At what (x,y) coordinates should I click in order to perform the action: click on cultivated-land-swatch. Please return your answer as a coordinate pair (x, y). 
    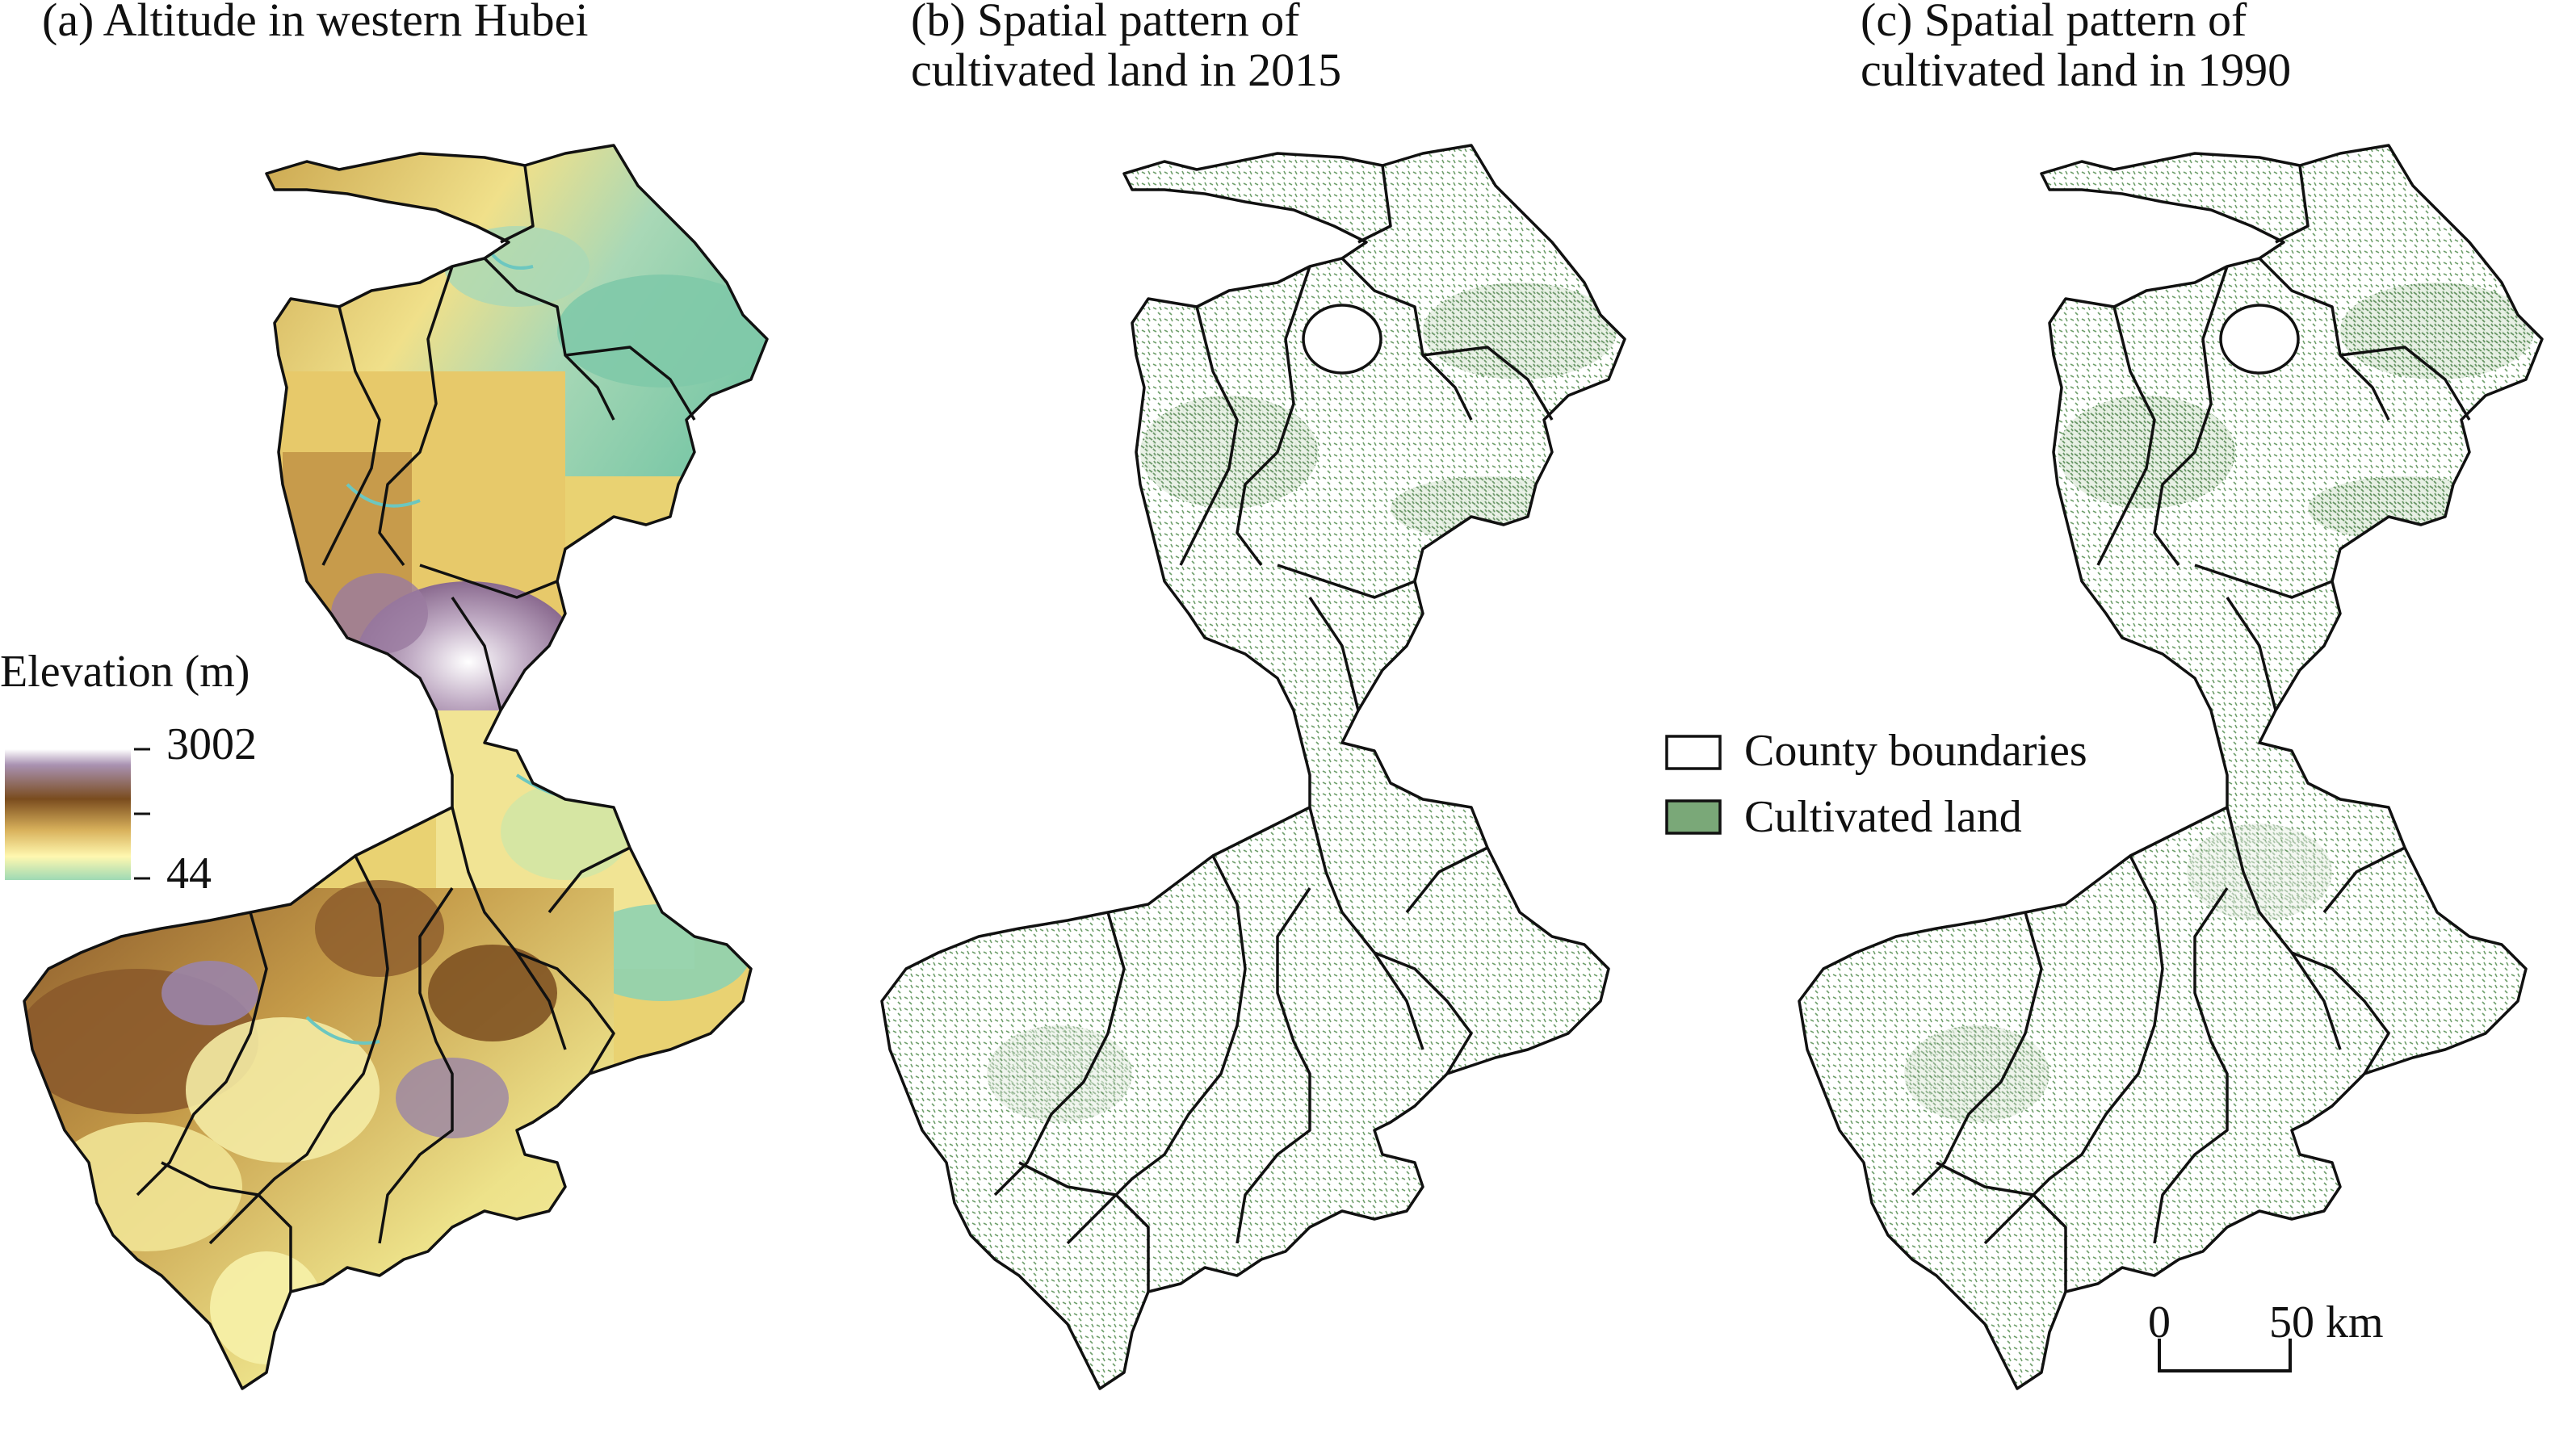
    Looking at the image, I should click on (1693, 817).